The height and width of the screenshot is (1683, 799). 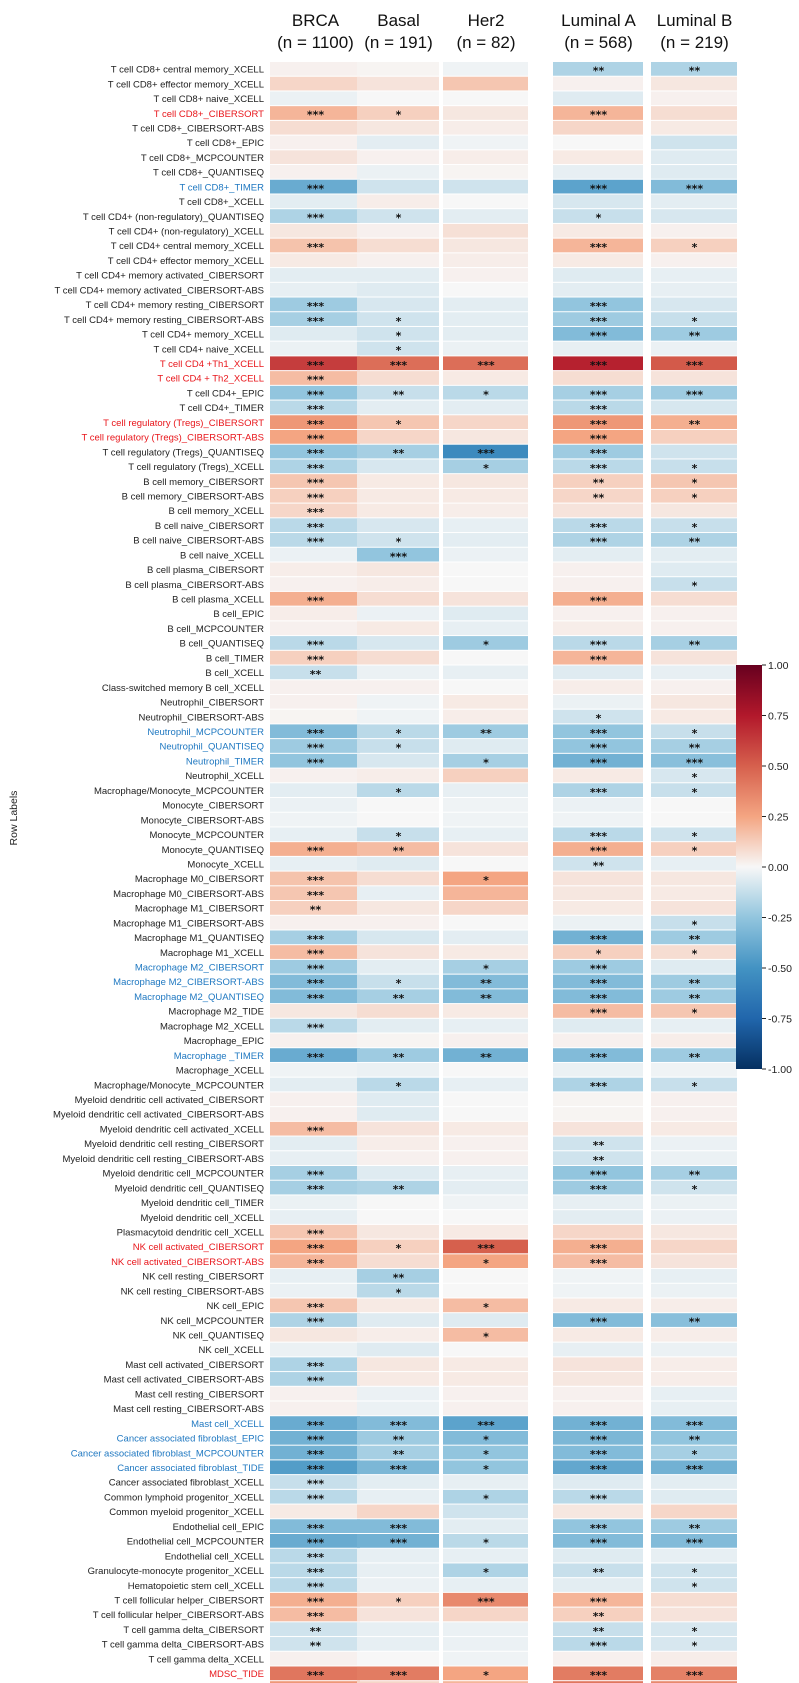 I want to click on row-label: Mast cell resting_CIBERSORT-ABS, so click(x=188, y=1409).